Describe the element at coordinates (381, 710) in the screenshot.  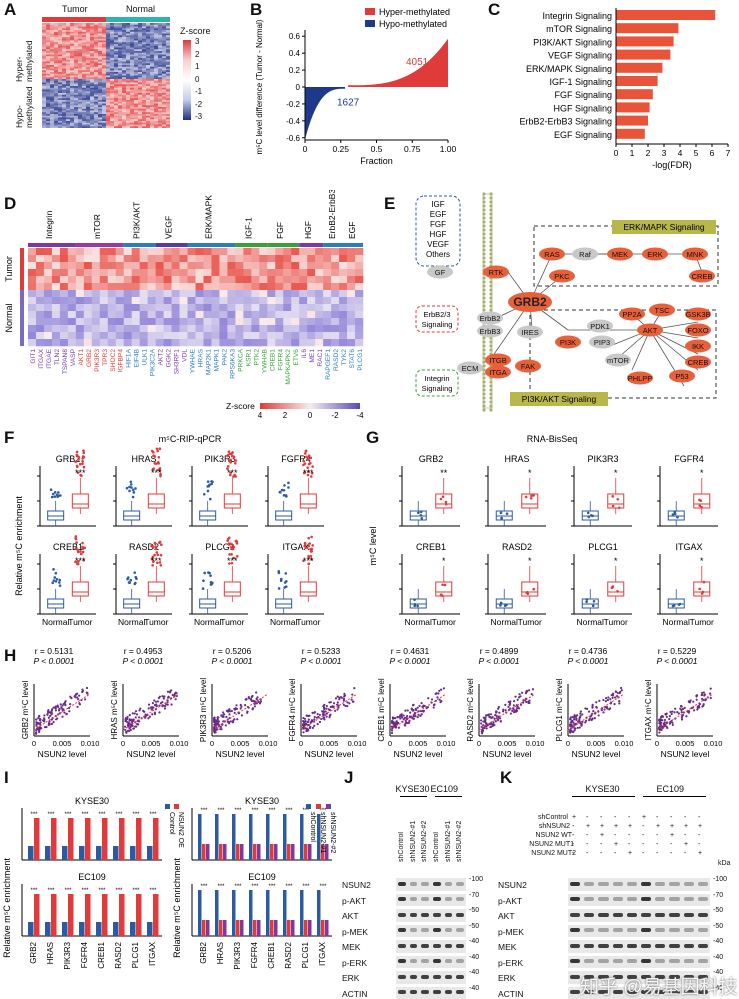
I see `y-axis-title: CREB1 m⁵C level` at that location.